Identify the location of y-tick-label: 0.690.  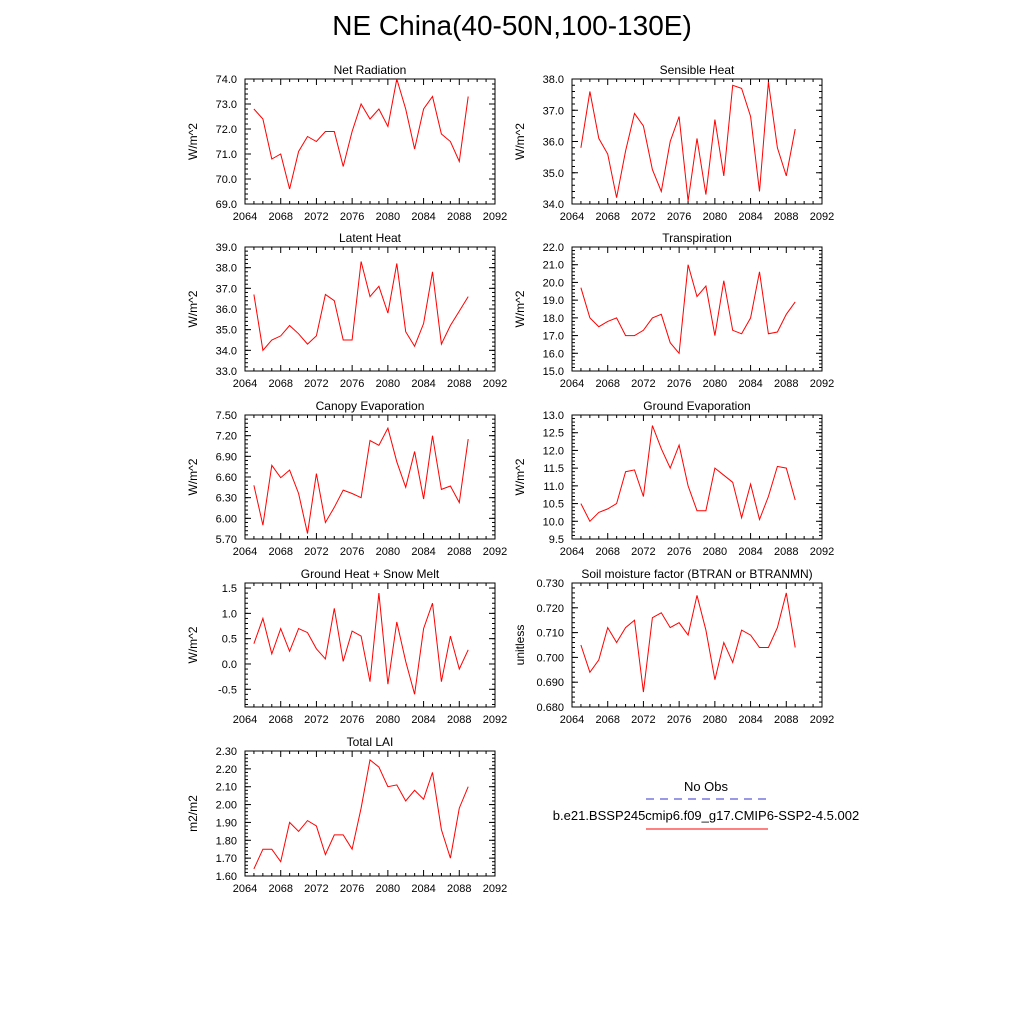
(550, 683).